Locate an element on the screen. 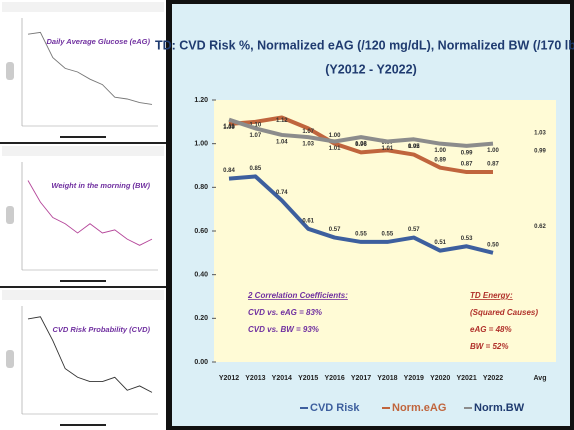  annotation: 2 Correlation Coefficients: is located at coordinates (297, 295).